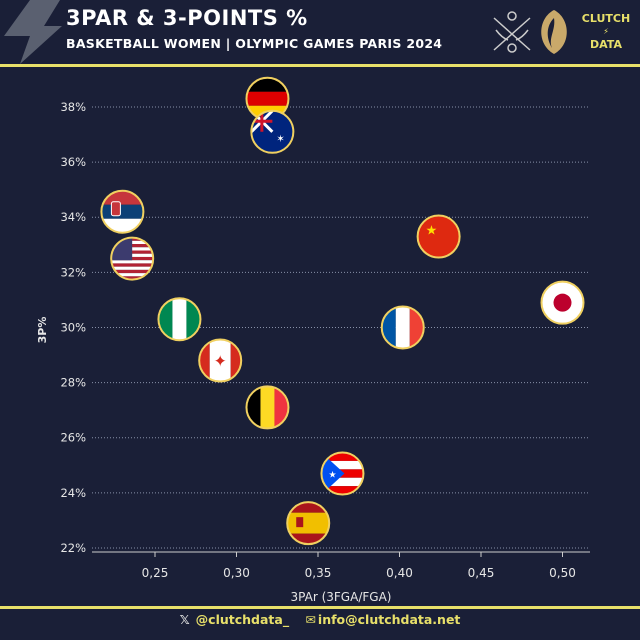  What do you see at coordinates (310, 619) in the screenshot?
I see `mail-icon: ✉` at bounding box center [310, 619].